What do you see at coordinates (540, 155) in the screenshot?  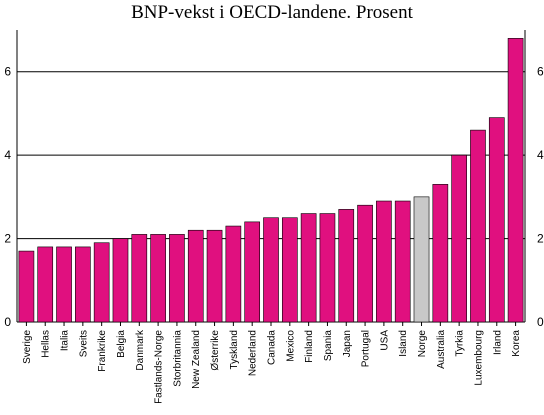 I see `y-tick-label-right: 4` at bounding box center [540, 155].